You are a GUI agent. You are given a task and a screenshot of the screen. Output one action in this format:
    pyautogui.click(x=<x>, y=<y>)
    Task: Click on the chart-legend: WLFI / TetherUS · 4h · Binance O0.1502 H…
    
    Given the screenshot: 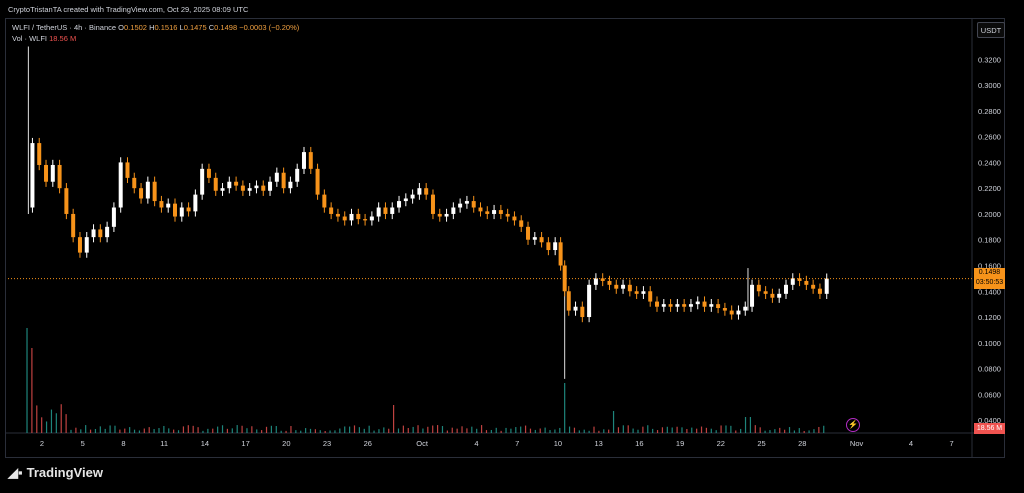 What is the action you would take?
    pyautogui.click(x=155, y=33)
    